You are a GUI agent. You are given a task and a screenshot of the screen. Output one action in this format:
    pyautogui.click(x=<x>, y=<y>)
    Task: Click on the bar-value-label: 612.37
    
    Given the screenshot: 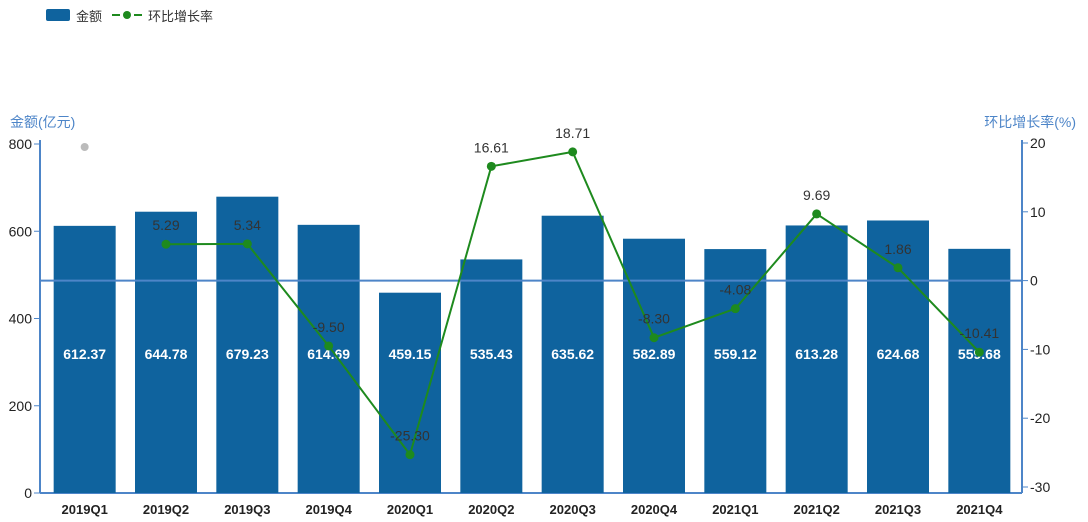 What is the action you would take?
    pyautogui.click(x=84, y=354)
    